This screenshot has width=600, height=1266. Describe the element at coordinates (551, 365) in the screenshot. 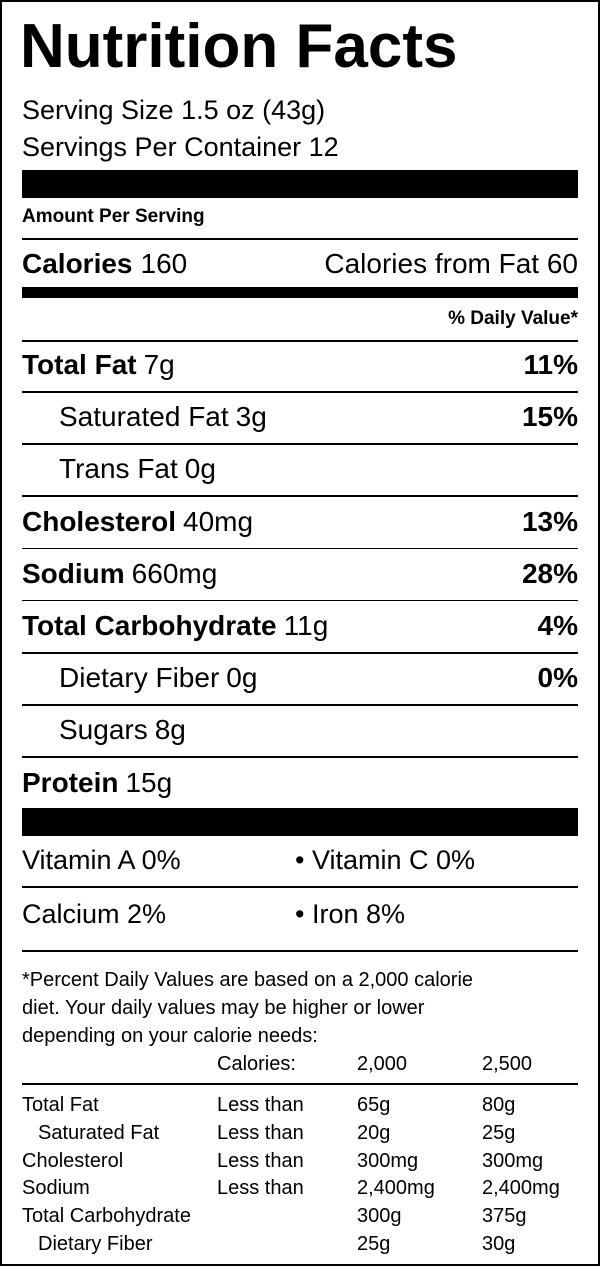

I see `daily-value: 11%` at that location.